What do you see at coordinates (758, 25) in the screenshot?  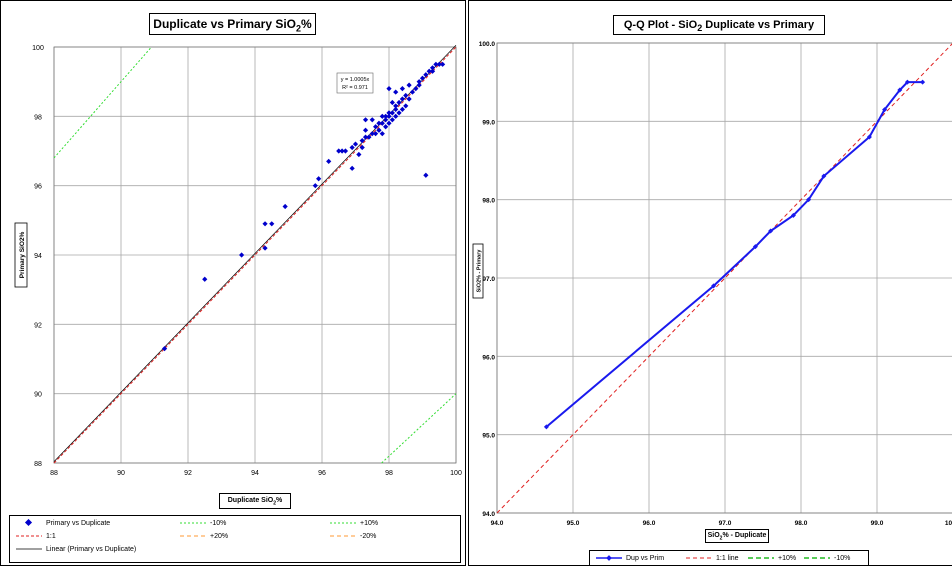 I see `qq-title-end: Duplicate vs Primary` at bounding box center [758, 25].